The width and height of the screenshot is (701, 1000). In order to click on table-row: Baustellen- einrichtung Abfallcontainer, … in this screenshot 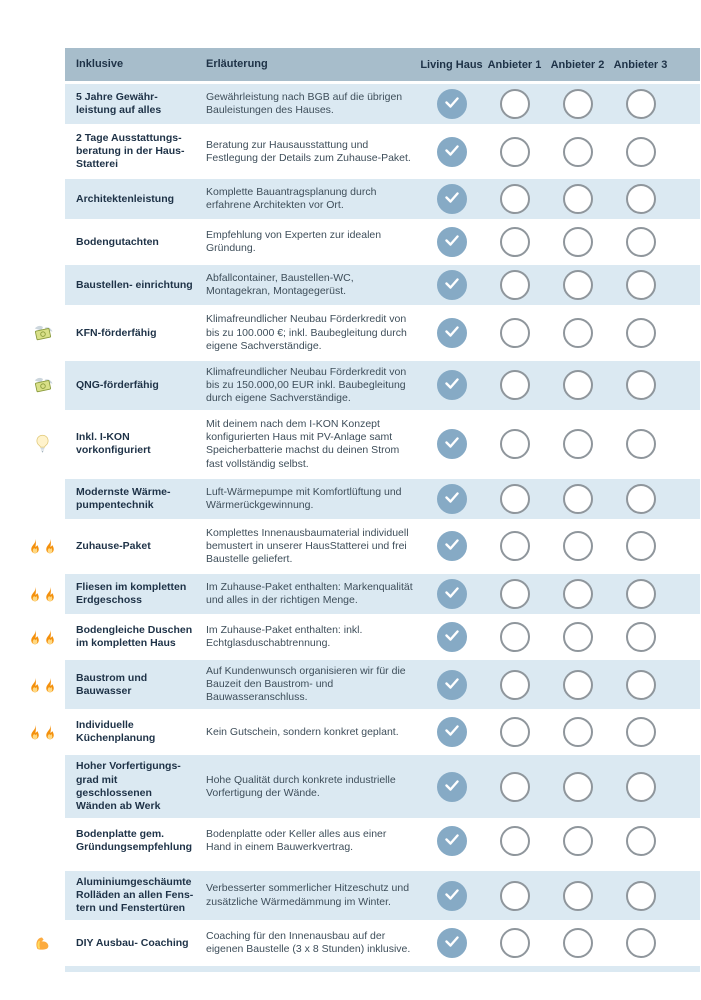, I will do `click(360, 285)`.